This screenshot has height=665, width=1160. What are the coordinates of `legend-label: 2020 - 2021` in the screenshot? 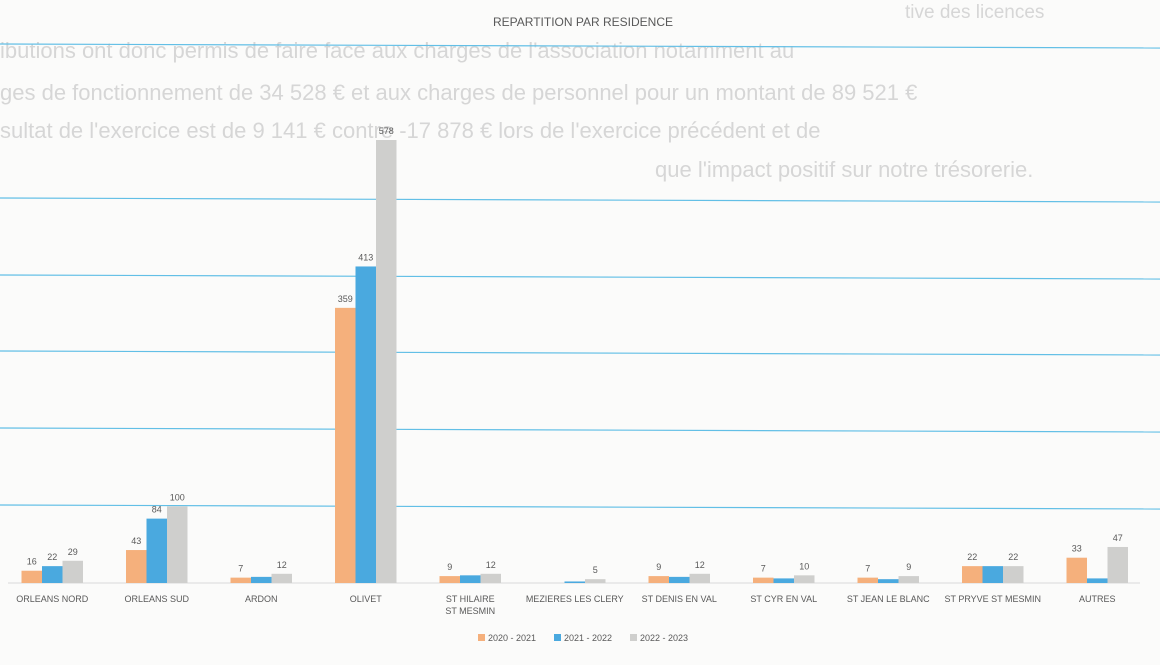 It's located at (512, 638).